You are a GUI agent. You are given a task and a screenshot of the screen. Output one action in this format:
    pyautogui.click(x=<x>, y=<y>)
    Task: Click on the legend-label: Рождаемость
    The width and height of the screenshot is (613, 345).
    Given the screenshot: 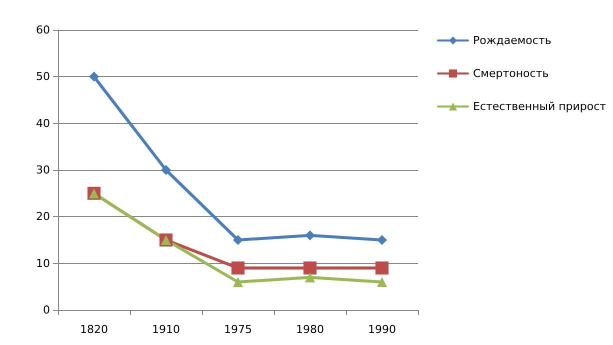 What is the action you would take?
    pyautogui.click(x=512, y=40)
    